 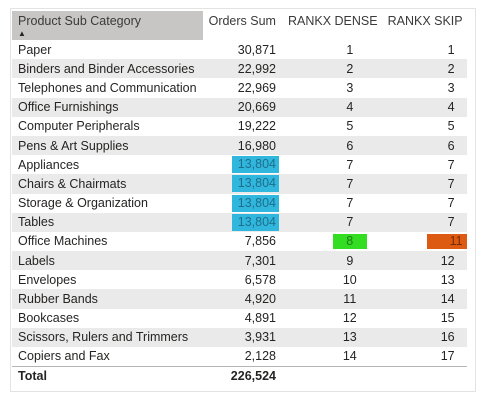 I want to click on dense-rank-cell: 11, so click(x=331, y=299).